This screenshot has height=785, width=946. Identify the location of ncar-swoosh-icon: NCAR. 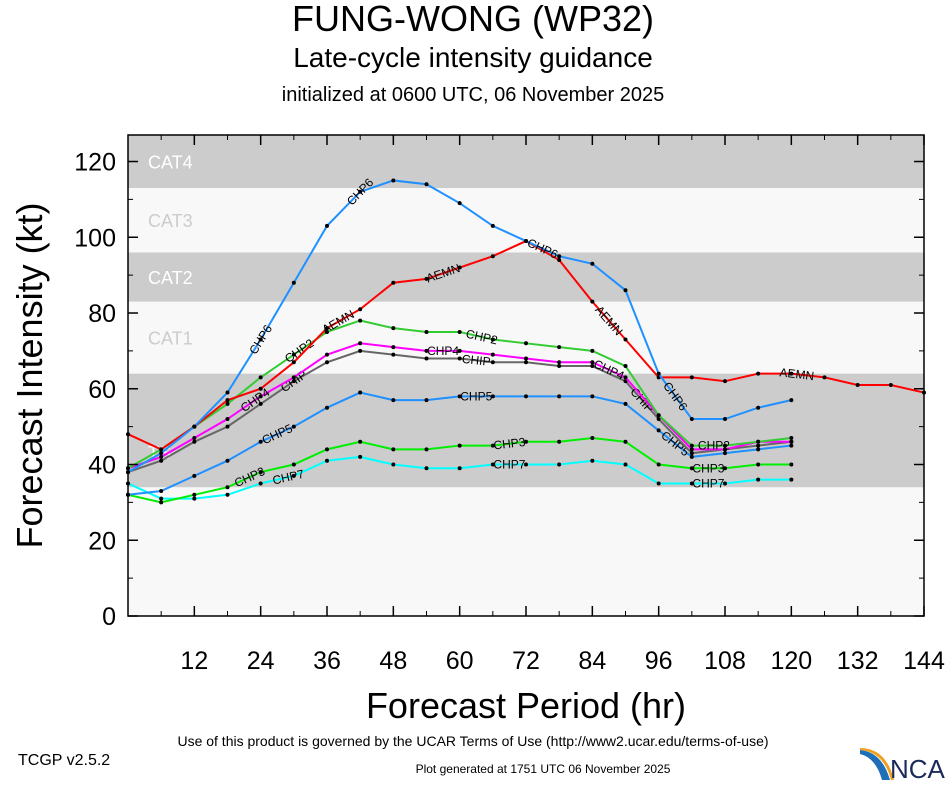
(903, 766).